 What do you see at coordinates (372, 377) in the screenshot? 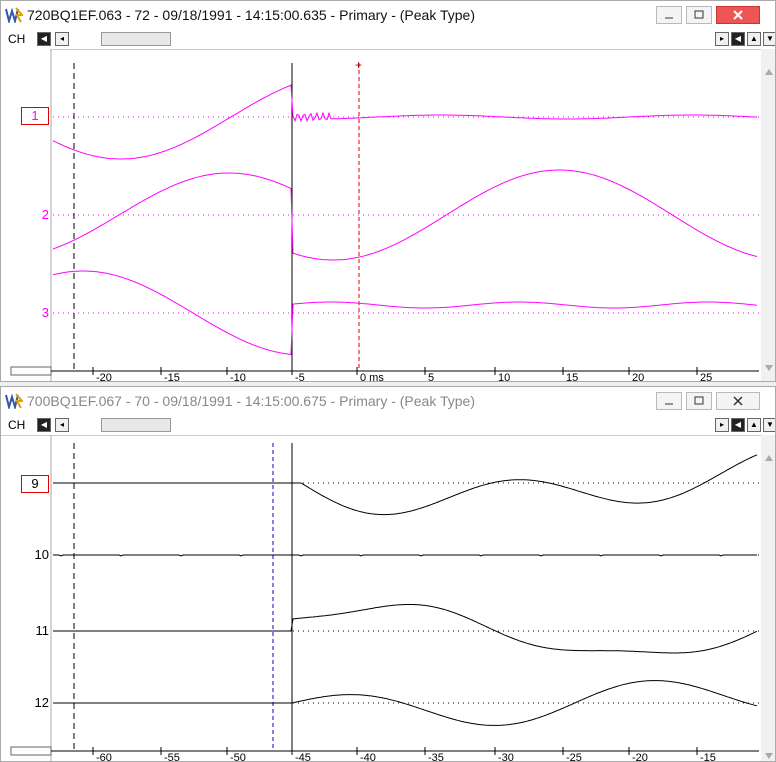
I see `axis-tick-label: 0 ms` at bounding box center [372, 377].